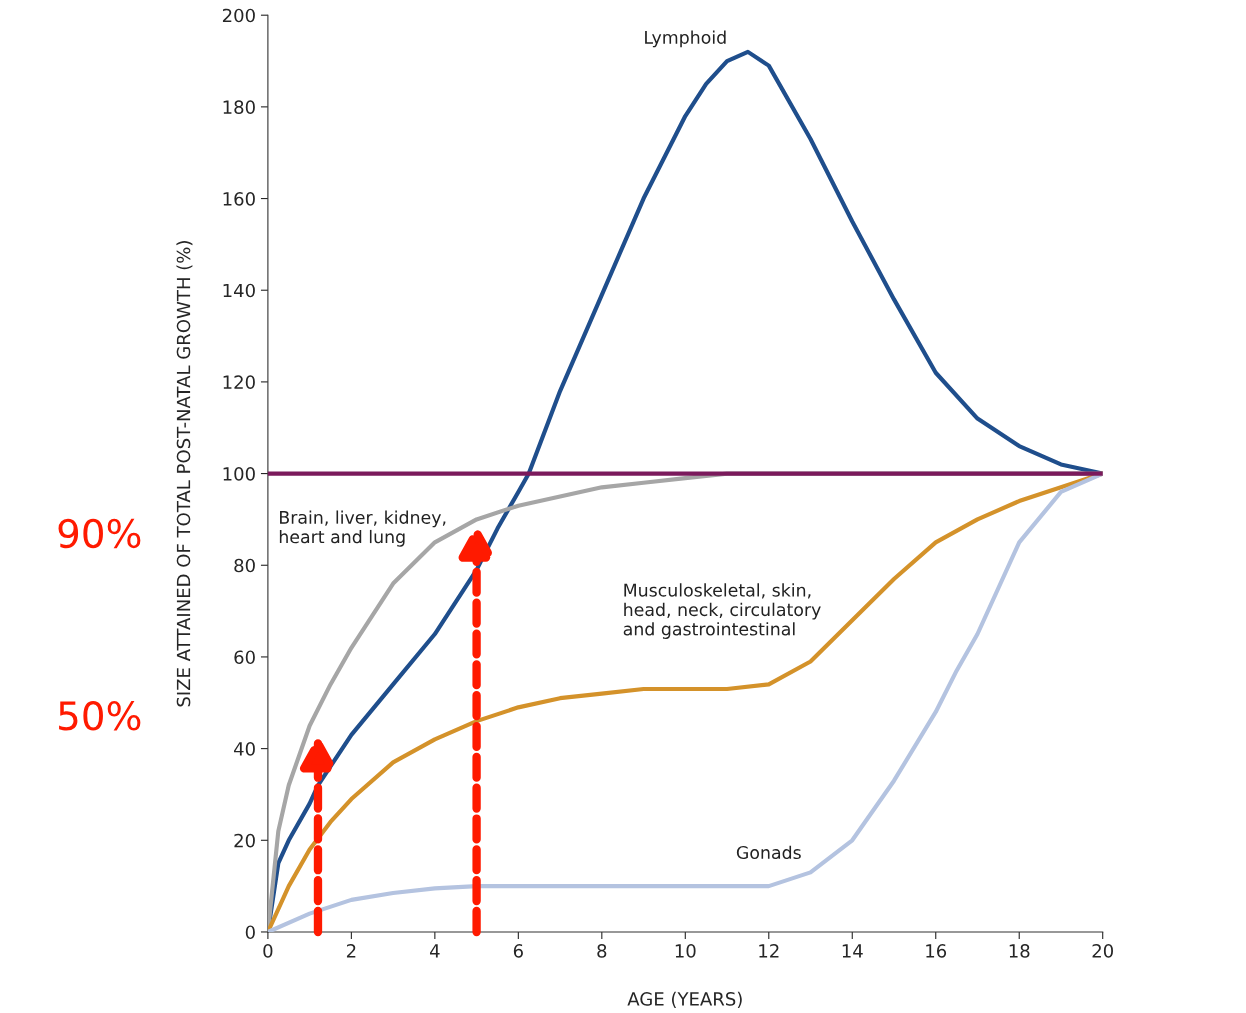 This screenshot has width=1246, height=1013. What do you see at coordinates (184, 474) in the screenshot?
I see `y-axis-title: SIZE ATTAINED OF TOTAL POST-NATAL GROWTH (%)` at bounding box center [184, 474].